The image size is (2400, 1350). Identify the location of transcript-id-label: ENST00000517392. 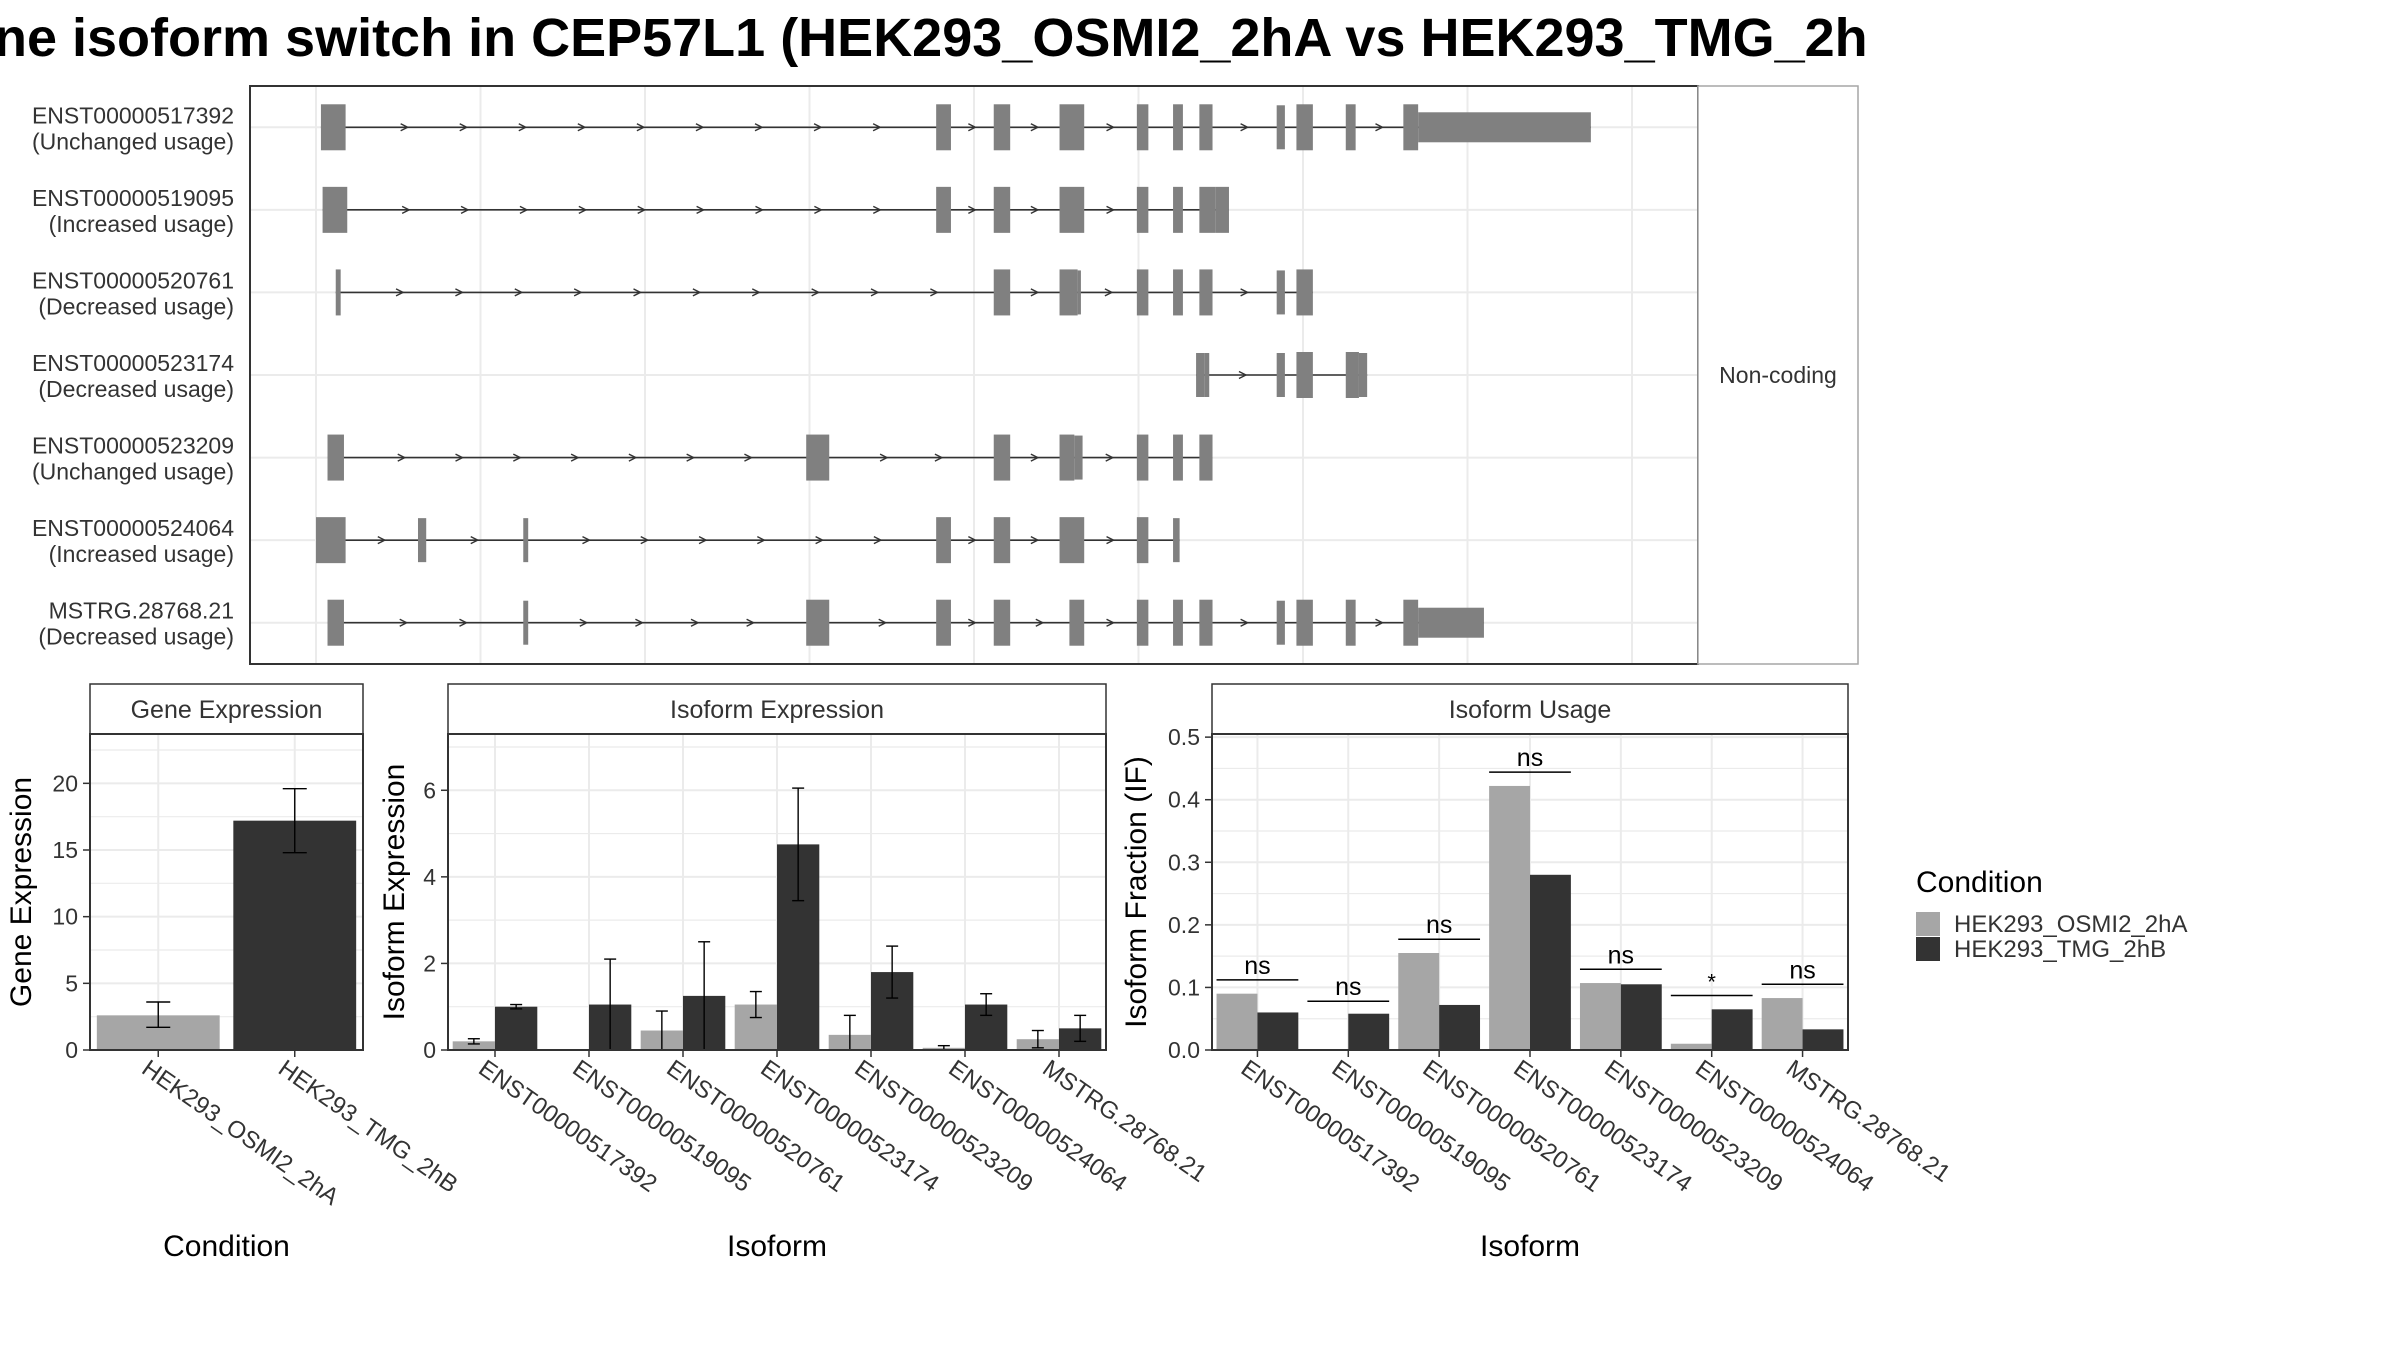
(133, 115).